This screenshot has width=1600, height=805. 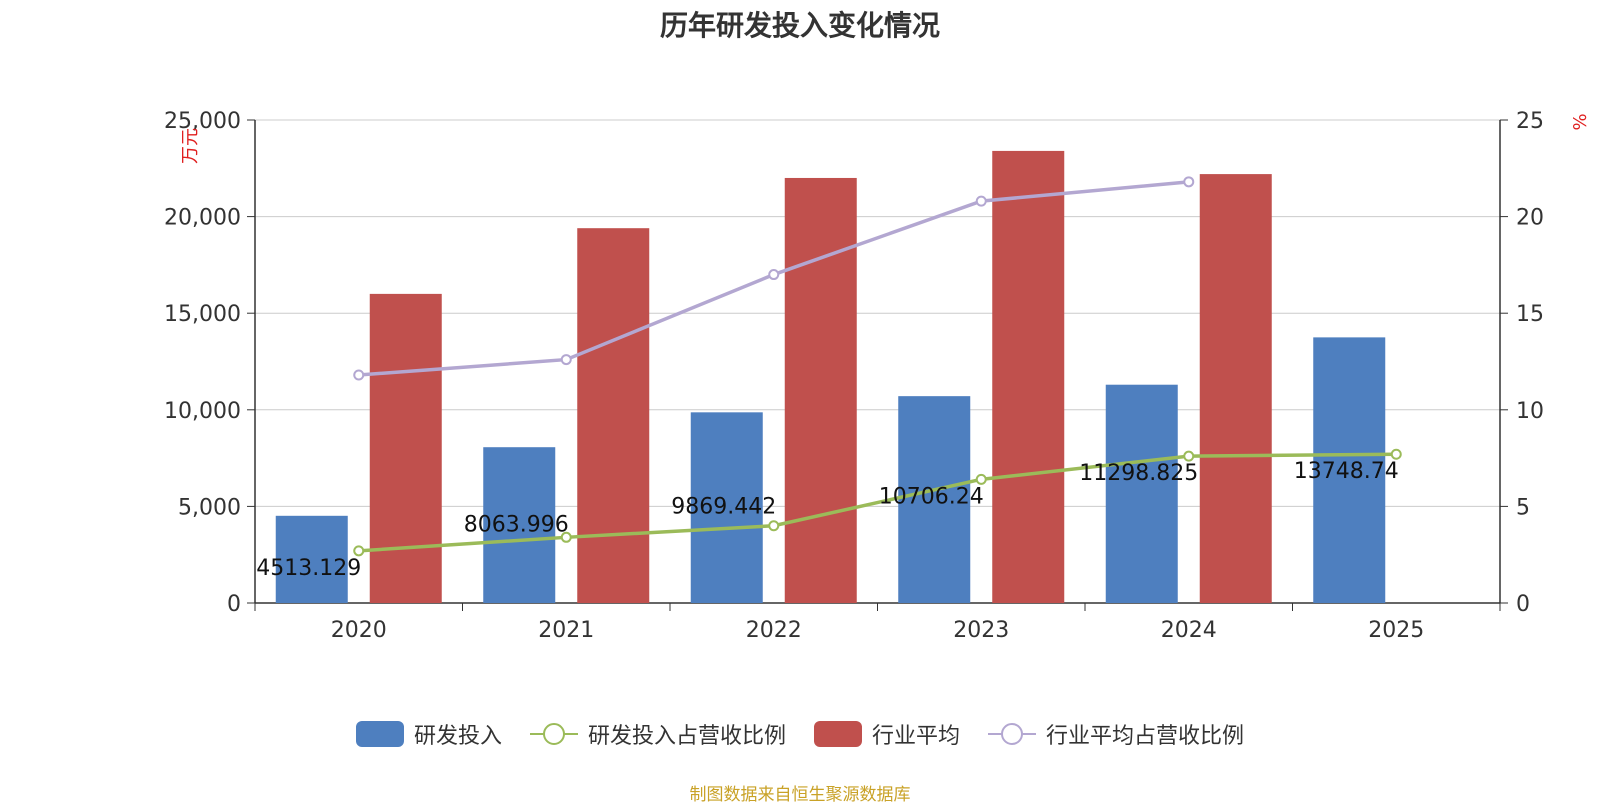 What do you see at coordinates (1145, 736) in the screenshot?
I see `legend-label-industry-ratio: 行业平均占营收比例` at bounding box center [1145, 736].